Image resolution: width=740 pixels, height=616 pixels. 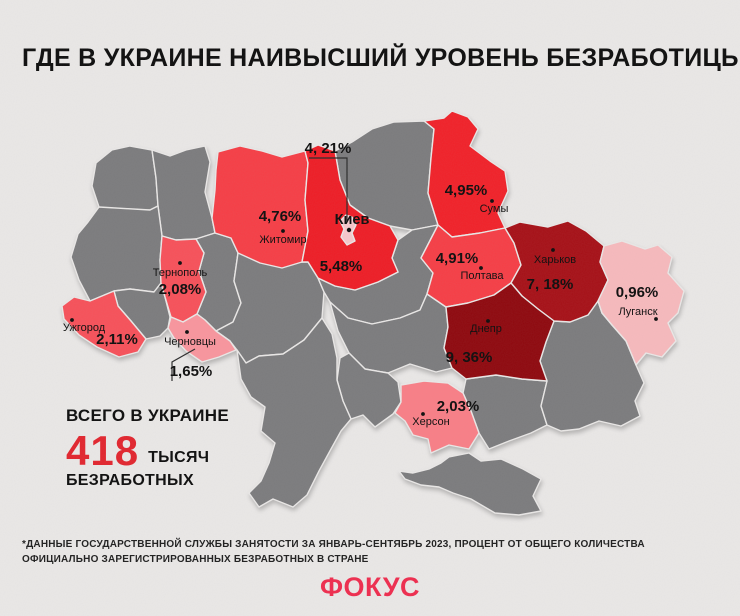 What do you see at coordinates (280, 216) in the screenshot?
I see `label-zhytomyr-value: 4,76%` at bounding box center [280, 216].